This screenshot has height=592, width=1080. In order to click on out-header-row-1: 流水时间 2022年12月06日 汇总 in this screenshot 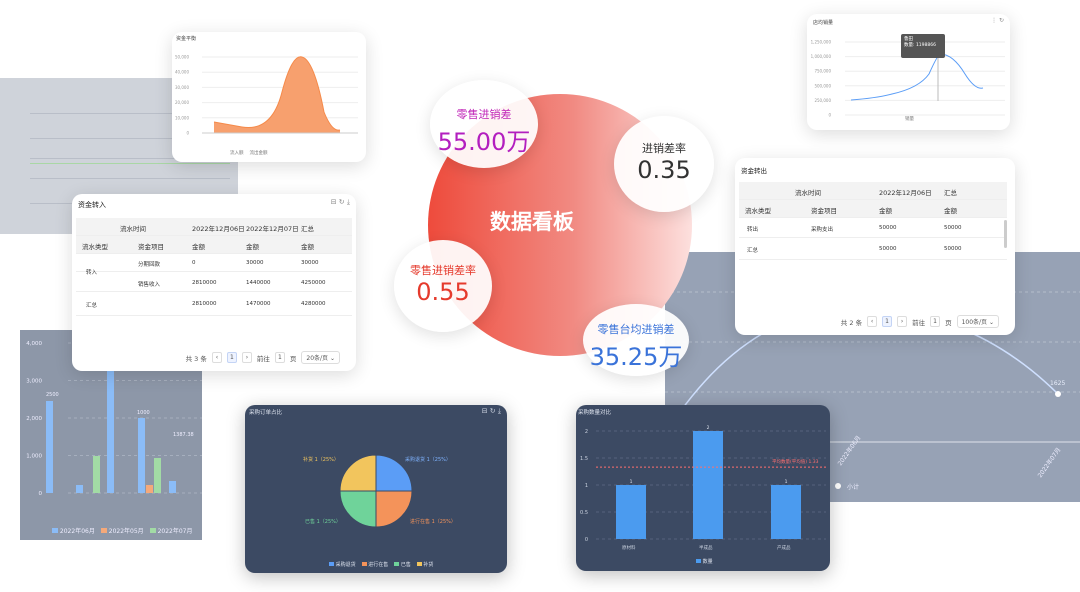, I will do `click(873, 191)`.